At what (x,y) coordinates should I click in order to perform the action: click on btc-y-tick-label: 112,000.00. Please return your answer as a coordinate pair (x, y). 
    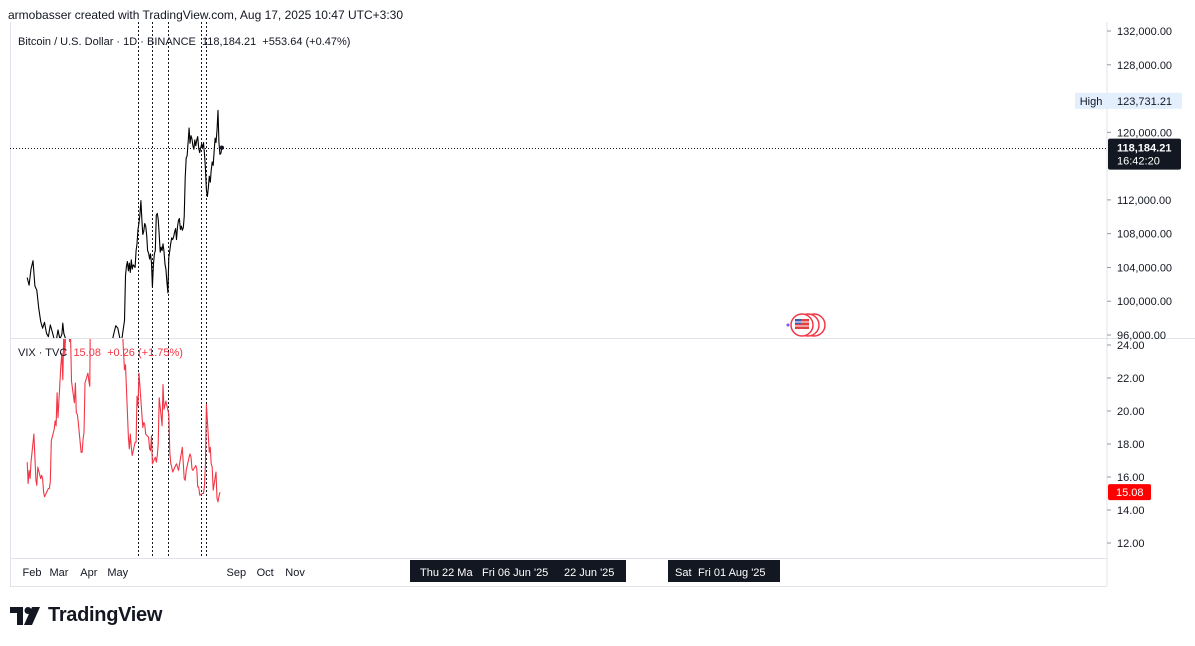
    Looking at the image, I should click on (1144, 201).